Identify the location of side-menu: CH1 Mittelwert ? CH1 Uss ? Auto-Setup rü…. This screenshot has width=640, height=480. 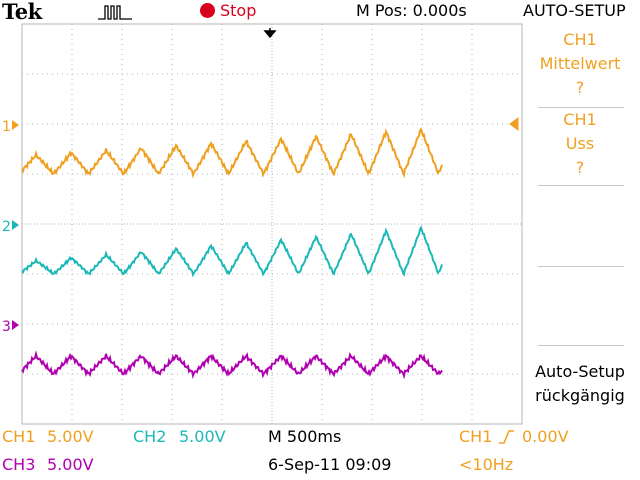
(587, 224).